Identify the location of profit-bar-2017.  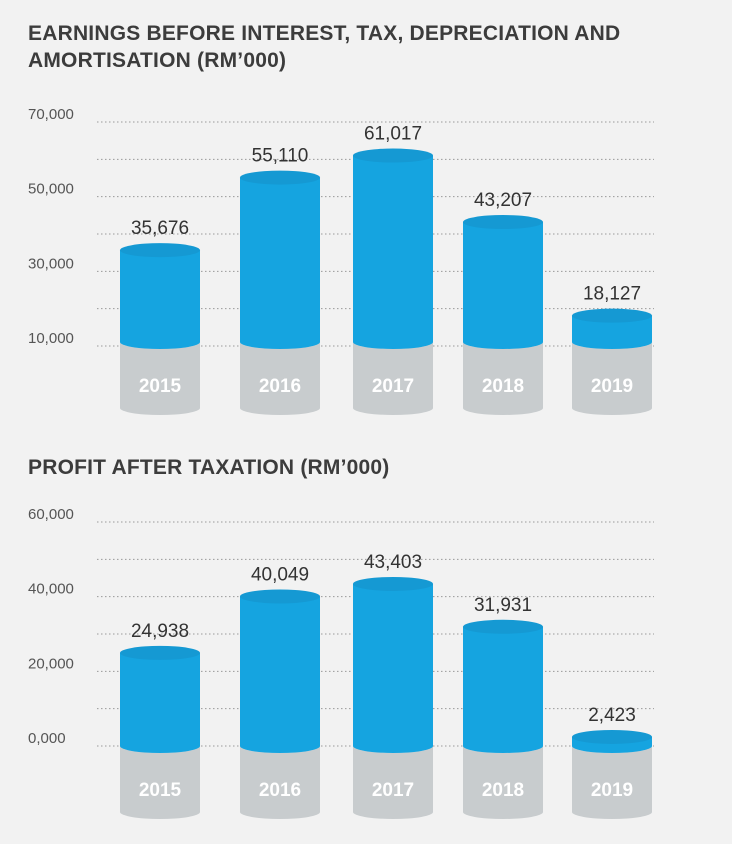
(393, 697).